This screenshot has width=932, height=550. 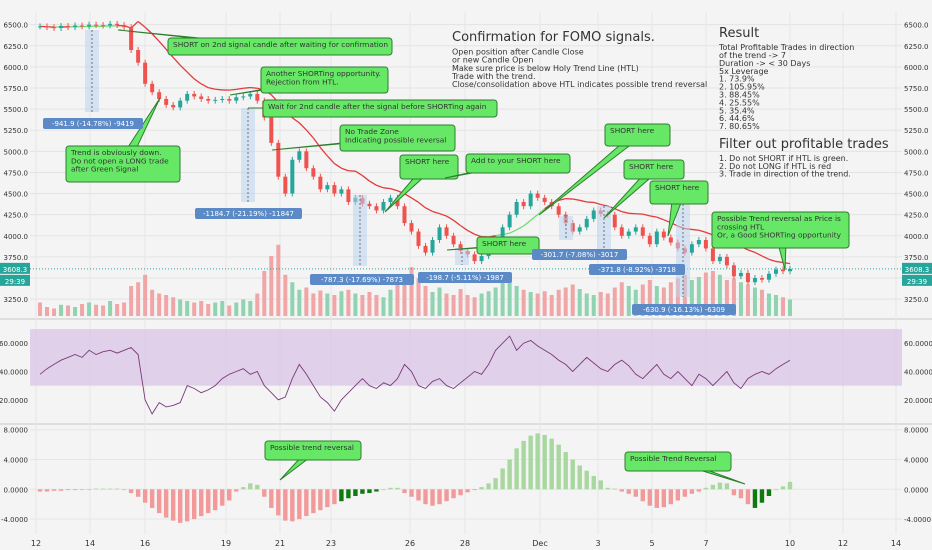 What do you see at coordinates (280, 46) in the screenshot?
I see `callout-box` at bounding box center [280, 46].